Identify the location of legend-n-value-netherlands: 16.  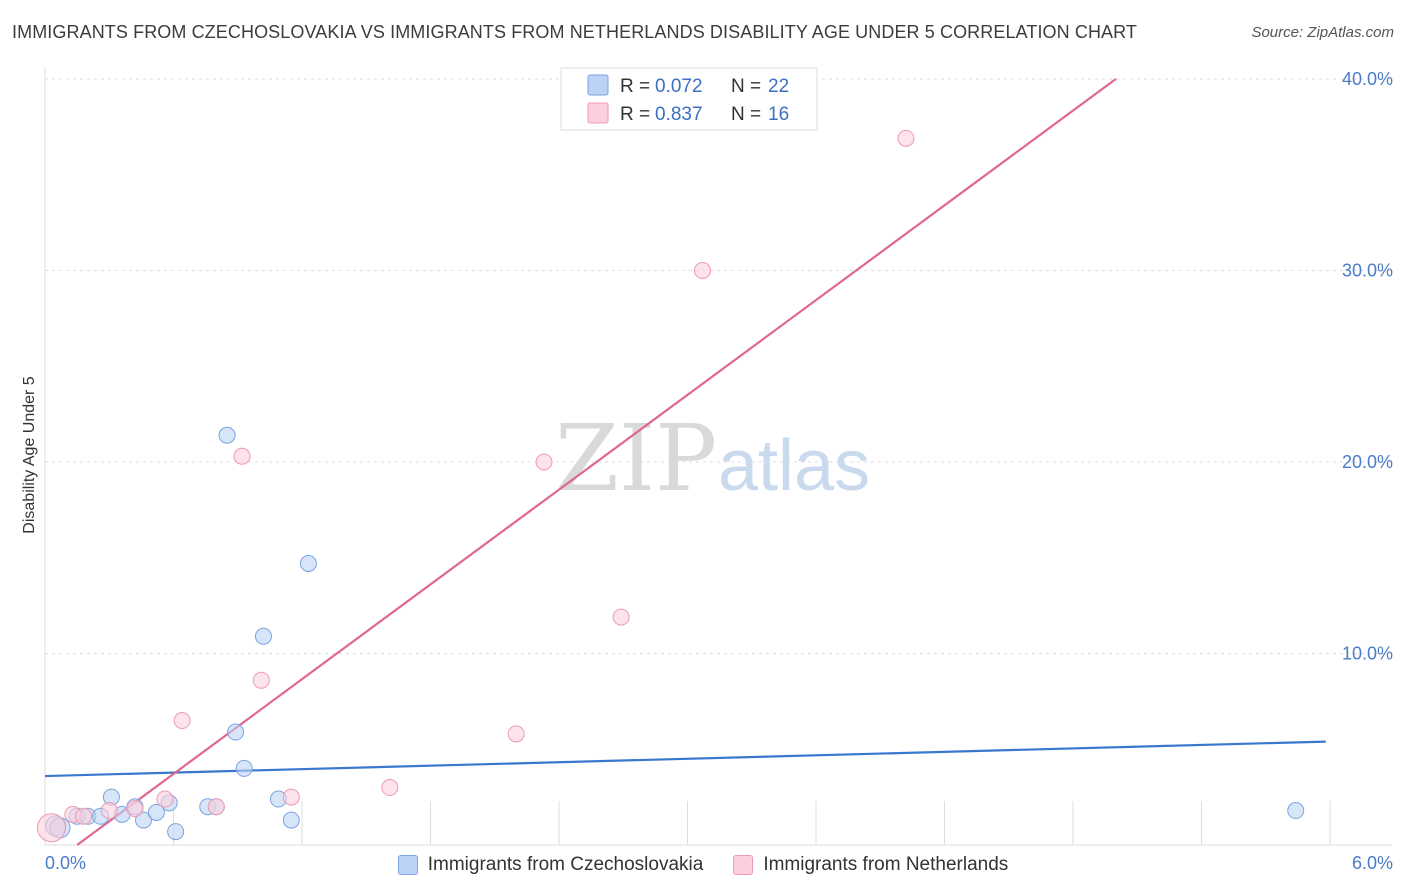
(778, 114).